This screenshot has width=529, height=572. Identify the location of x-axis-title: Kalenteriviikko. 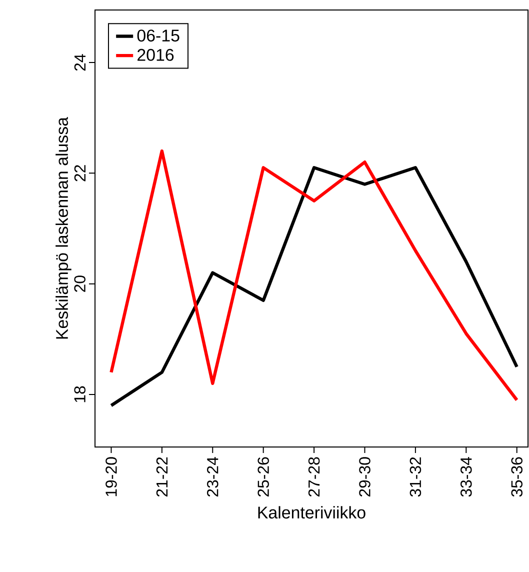
(312, 512).